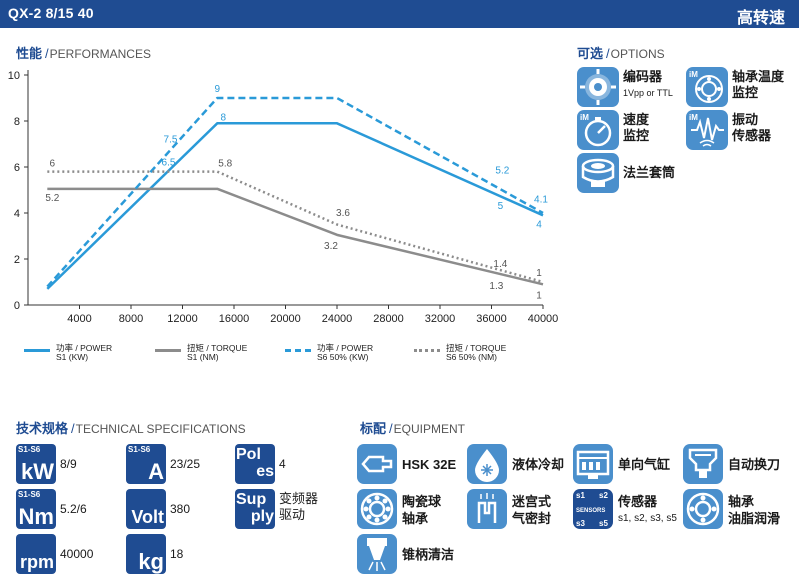 The image size is (799, 585). I want to click on weight-kg-icon: kg, so click(146, 554).